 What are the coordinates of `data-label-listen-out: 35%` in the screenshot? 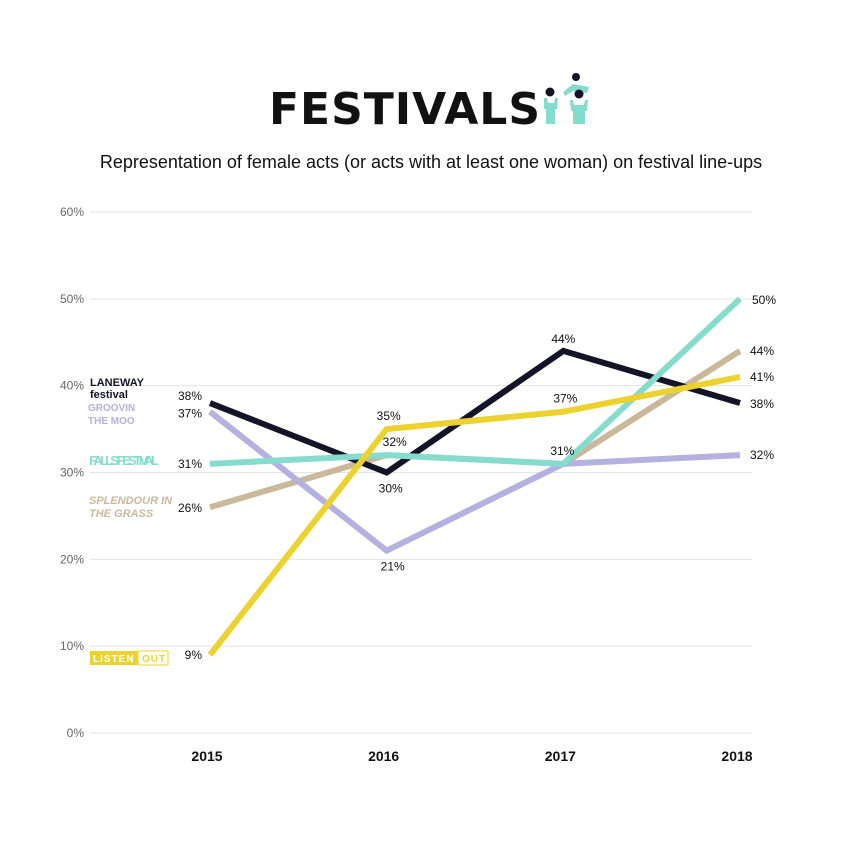 It's located at (389, 416).